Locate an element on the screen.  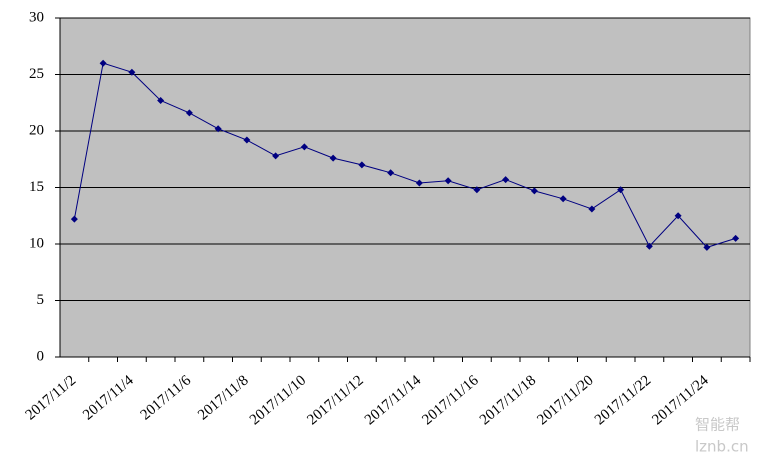
y-tick-label: 5 is located at coordinates (41, 300).